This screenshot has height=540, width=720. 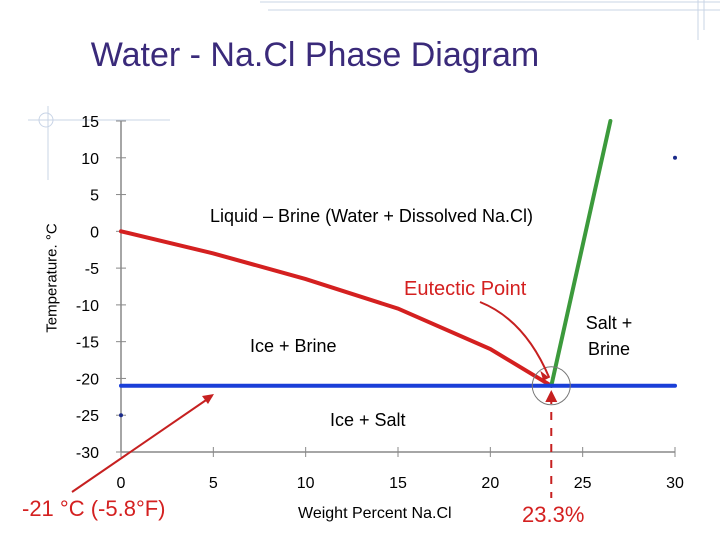 I want to click on y-axis-label: Temperature. °C, so click(x=52, y=278).